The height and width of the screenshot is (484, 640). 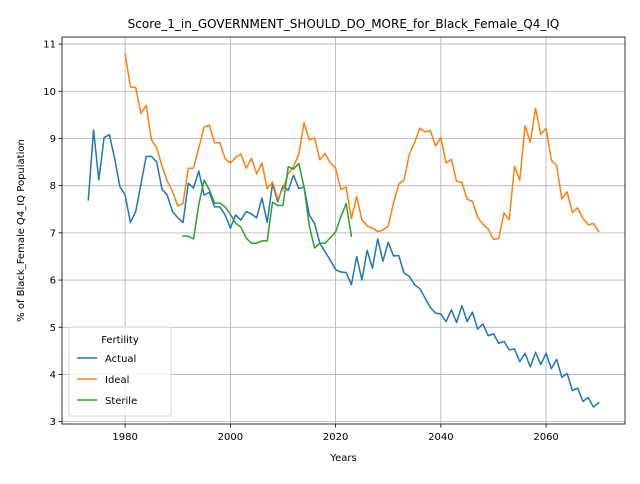 What do you see at coordinates (124, 437) in the screenshot?
I see `x-tick-label: 1980` at bounding box center [124, 437].